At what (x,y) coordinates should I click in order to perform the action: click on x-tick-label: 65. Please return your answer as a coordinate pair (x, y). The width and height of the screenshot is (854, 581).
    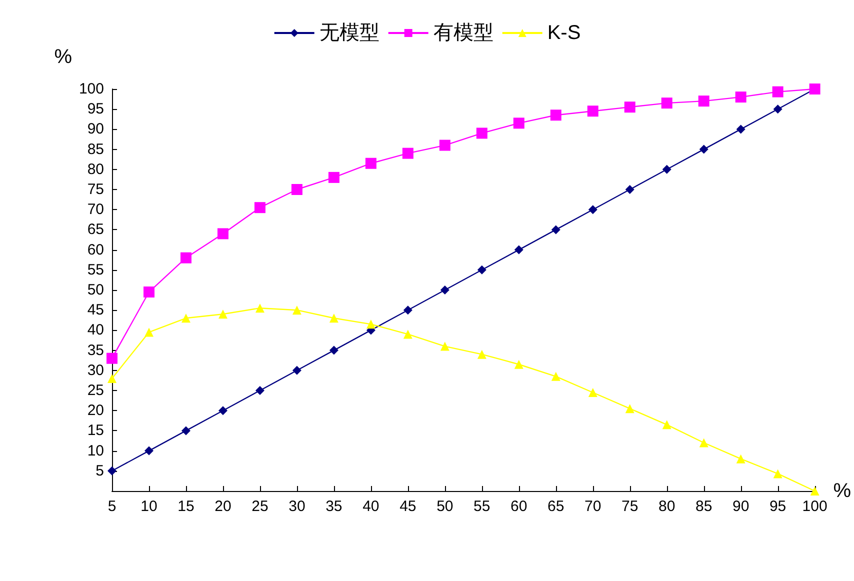
    Looking at the image, I should click on (556, 506).